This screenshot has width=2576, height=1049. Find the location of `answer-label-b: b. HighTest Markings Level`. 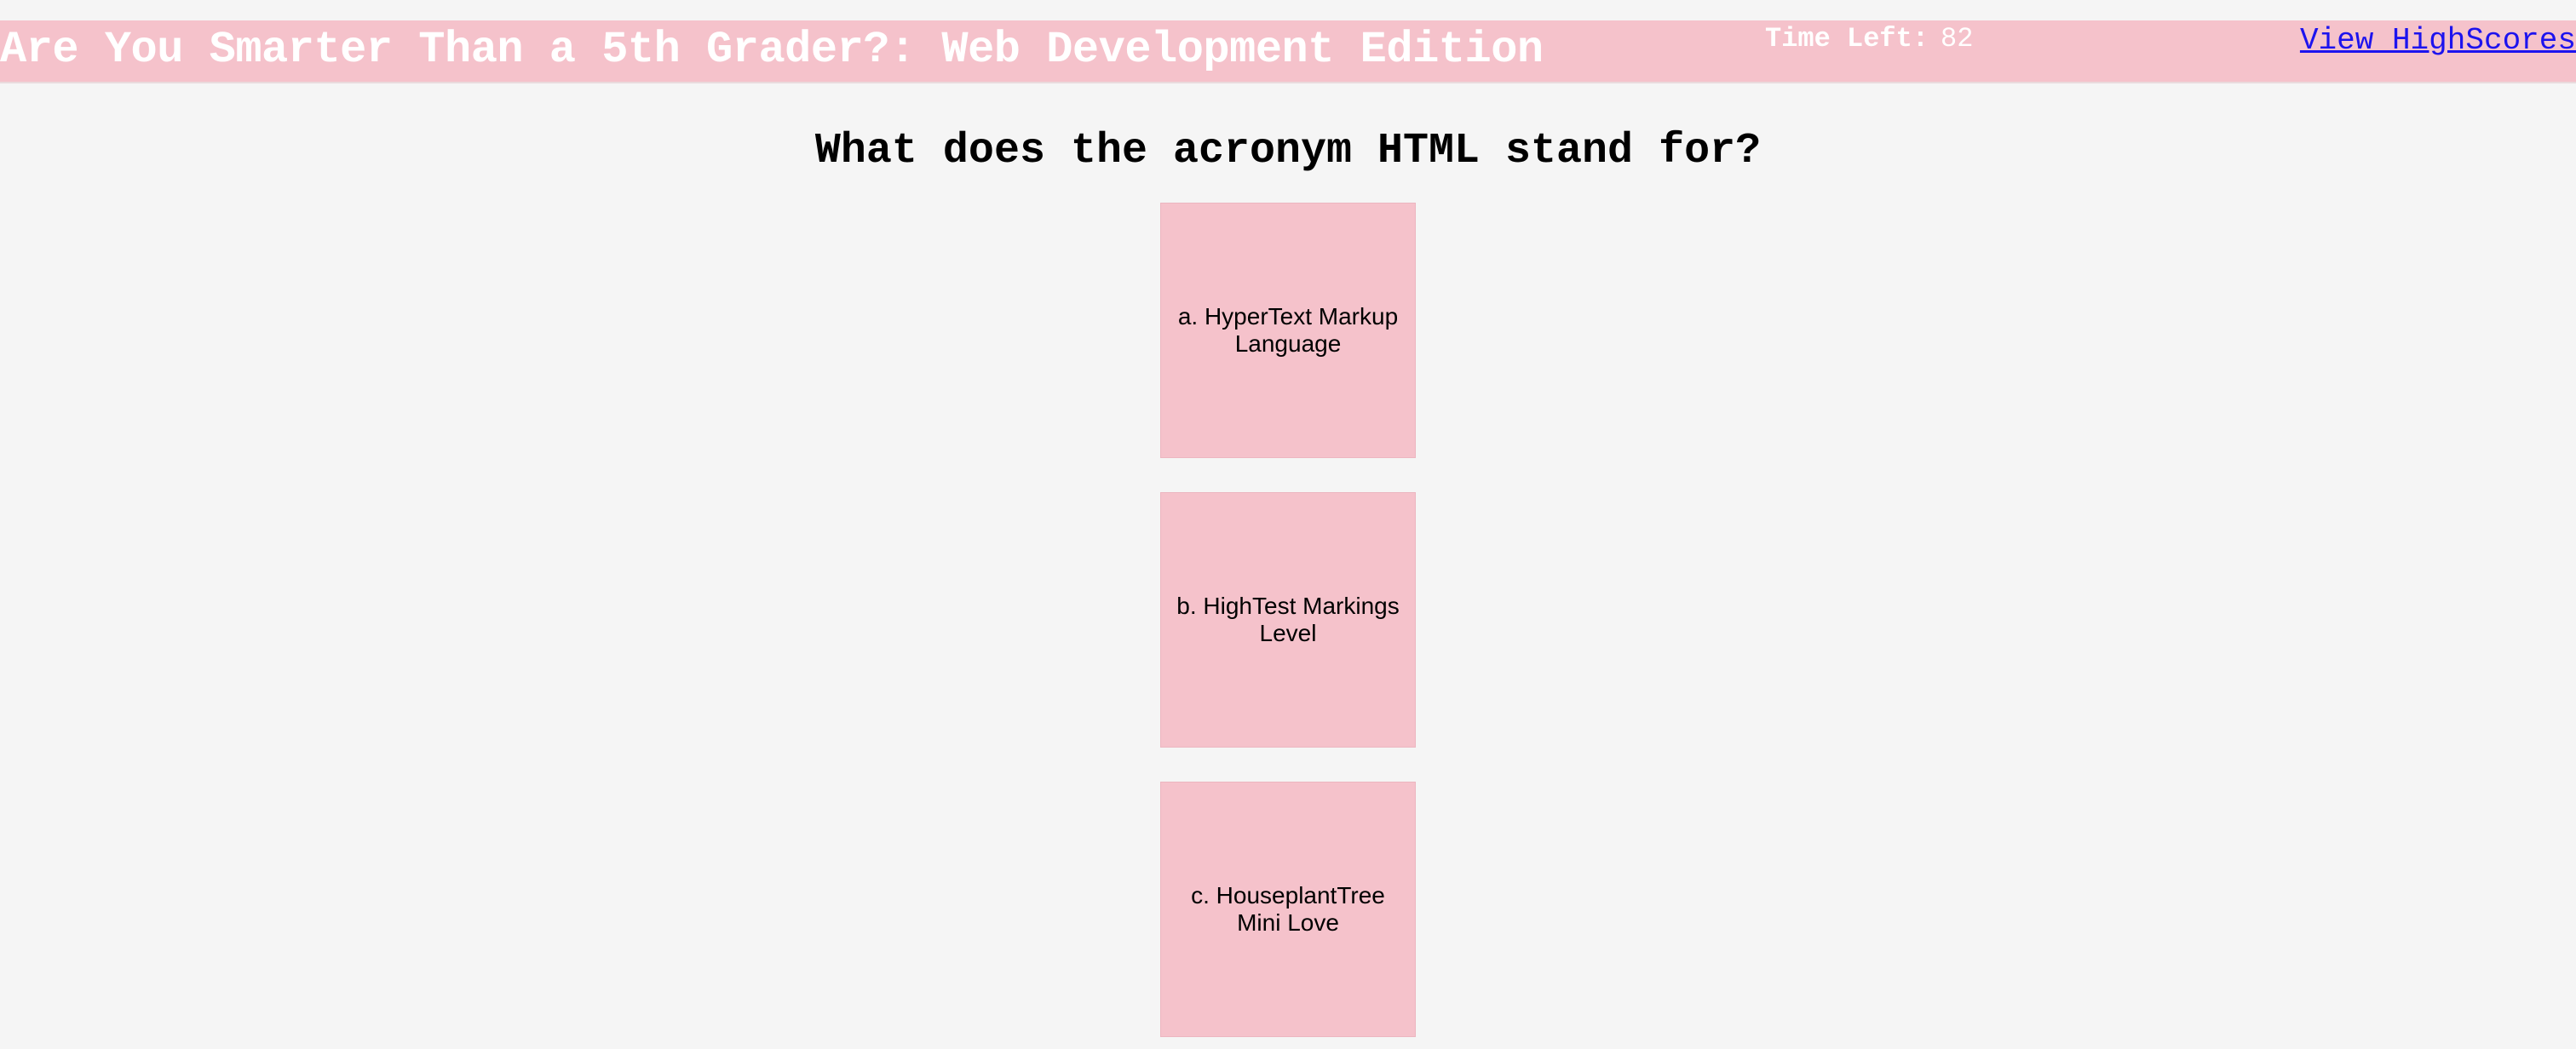

answer-label-b: b. HighTest Markings Level is located at coordinates (1288, 619).